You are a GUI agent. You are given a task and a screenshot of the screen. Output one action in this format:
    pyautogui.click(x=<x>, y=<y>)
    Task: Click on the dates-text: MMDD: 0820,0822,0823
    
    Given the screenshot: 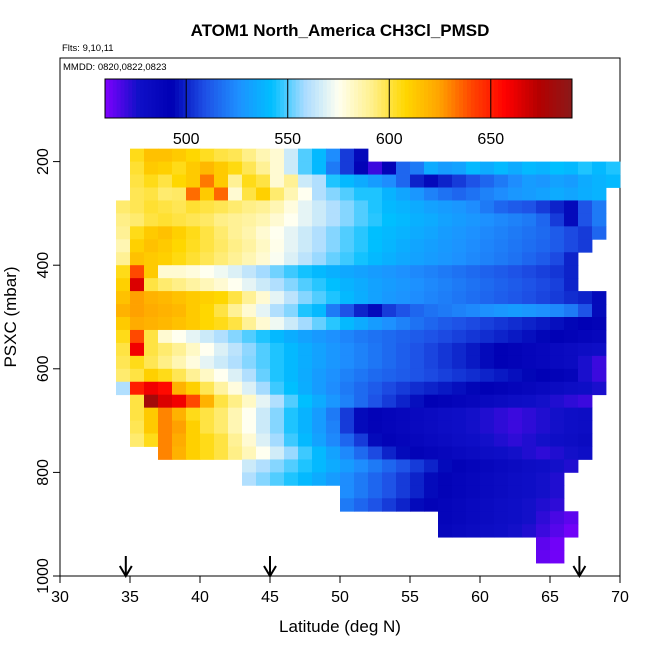 What is the action you would take?
    pyautogui.click(x=115, y=67)
    